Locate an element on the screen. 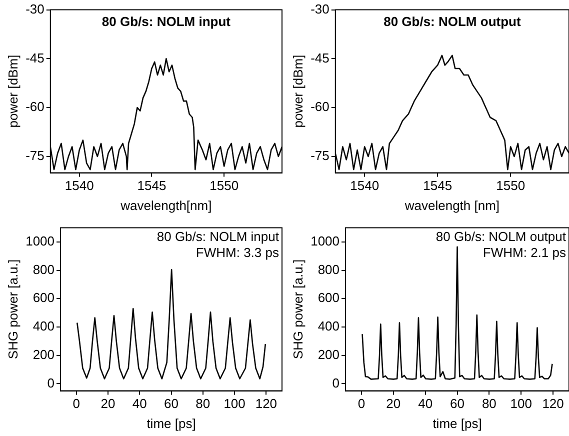  annotation: FWHM: 3.3 ps is located at coordinates (238, 252).